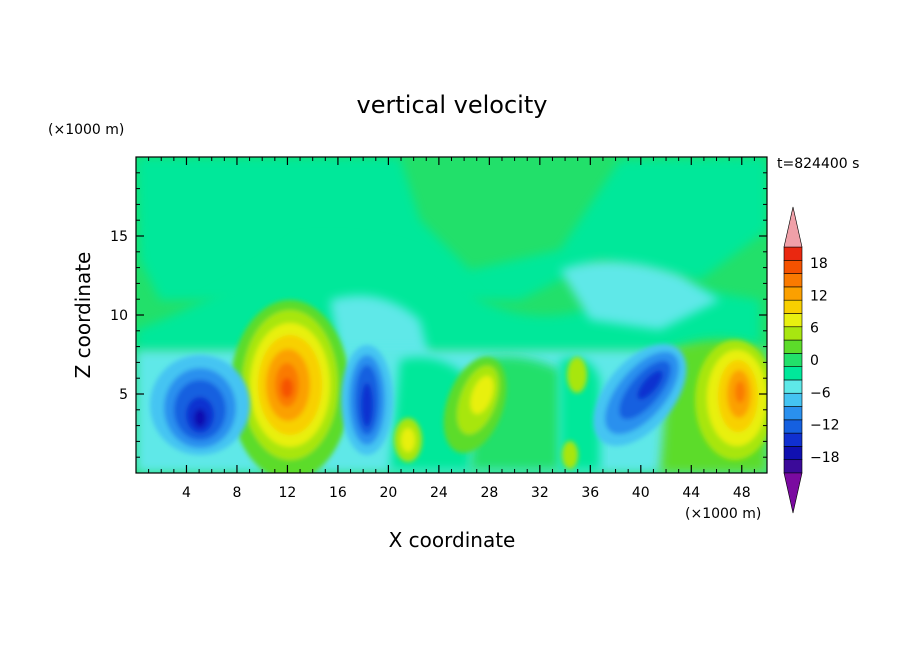 The height and width of the screenshot is (654, 904). I want to click on colorbar-tick-label: 6, so click(814, 329).